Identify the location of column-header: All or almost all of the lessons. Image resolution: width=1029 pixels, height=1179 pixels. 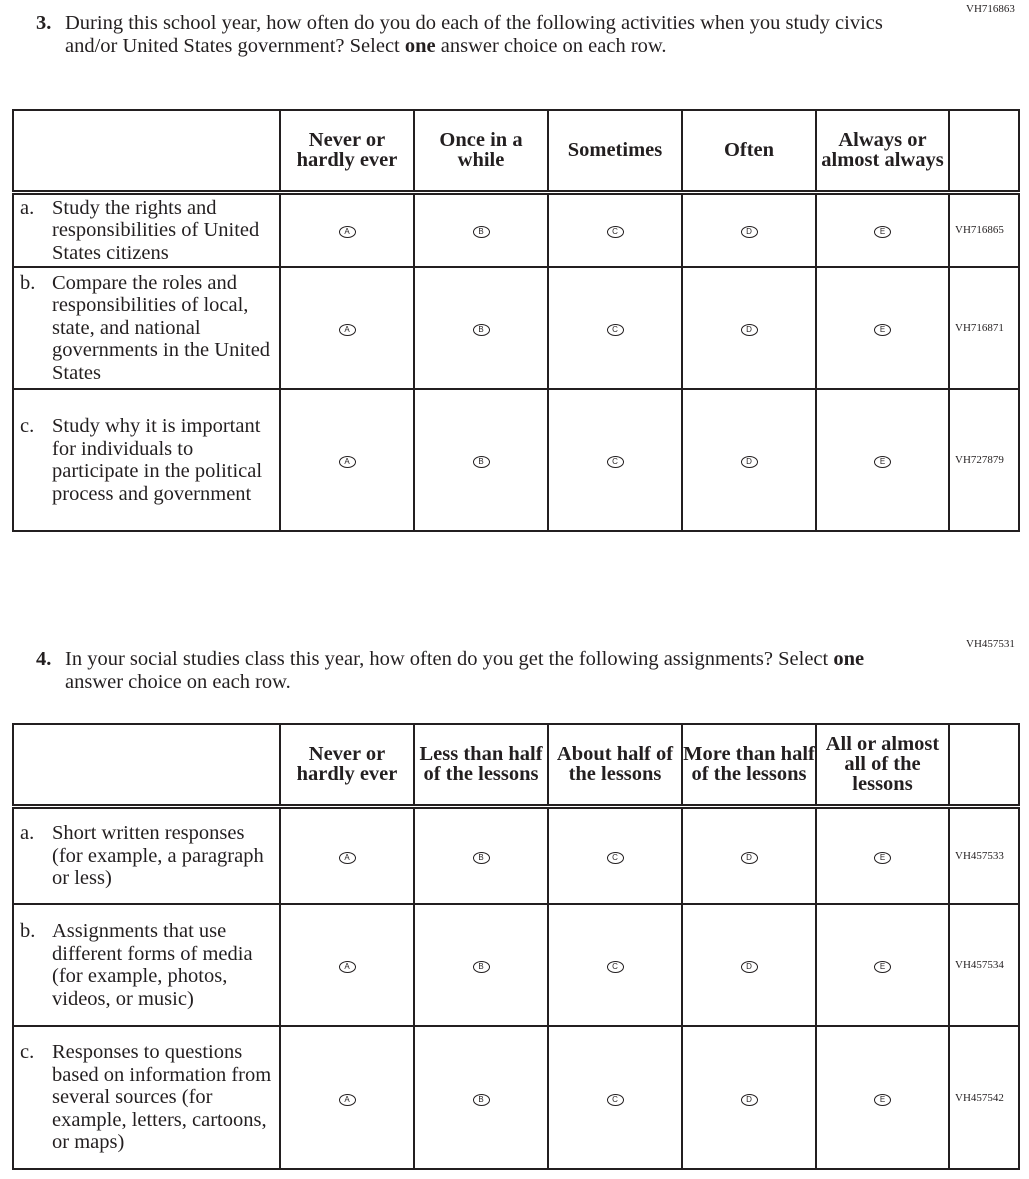
(882, 766).